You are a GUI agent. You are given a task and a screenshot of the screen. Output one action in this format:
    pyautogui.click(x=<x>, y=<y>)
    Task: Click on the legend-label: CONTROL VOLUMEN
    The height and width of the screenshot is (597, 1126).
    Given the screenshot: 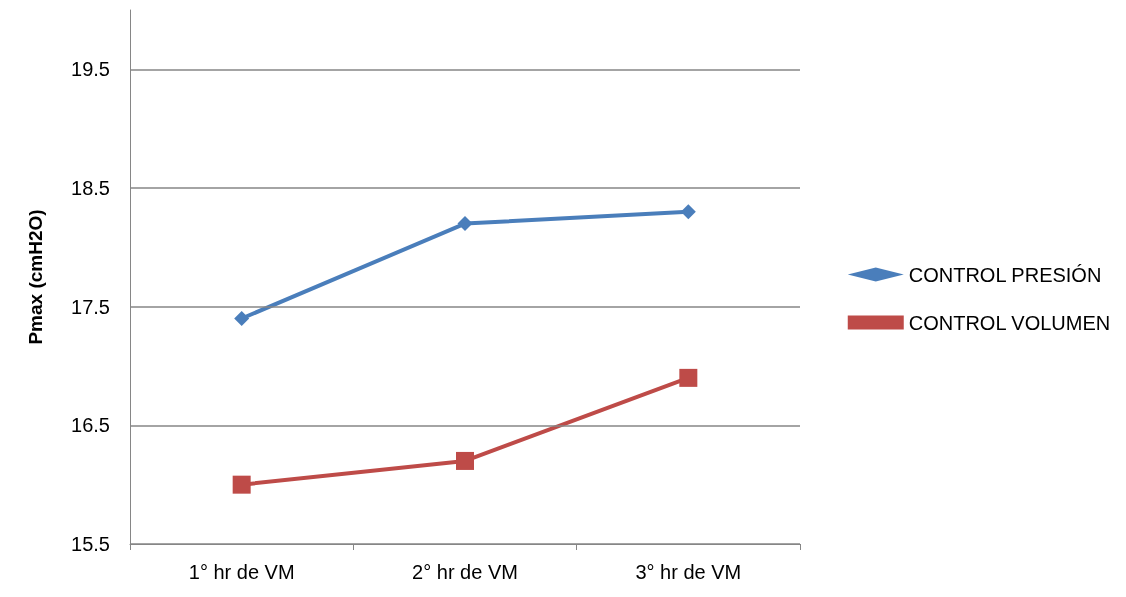 What is the action you would take?
    pyautogui.click(x=1009, y=322)
    